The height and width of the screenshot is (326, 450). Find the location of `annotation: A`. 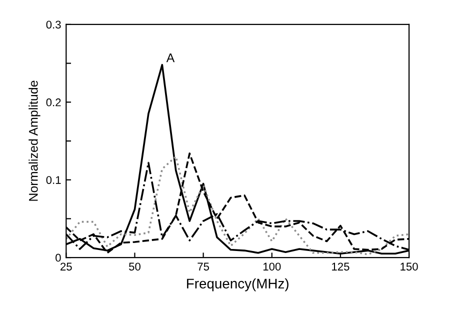

annotation: A is located at coordinates (170, 57).